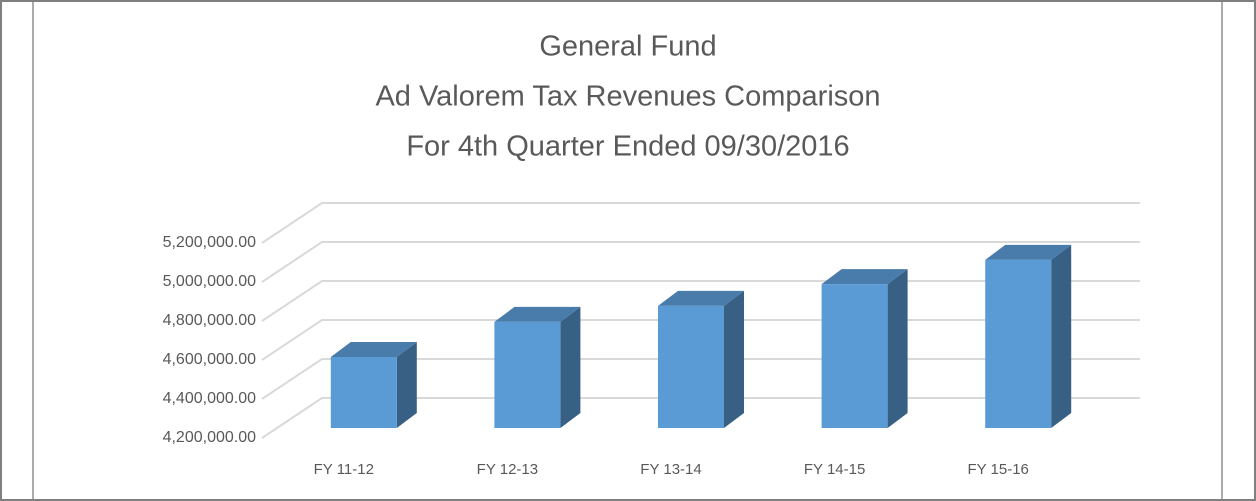 Image resolution: width=1256 pixels, height=501 pixels. What do you see at coordinates (210, 437) in the screenshot?
I see `y-tick-label: 4,200,000.00` at bounding box center [210, 437].